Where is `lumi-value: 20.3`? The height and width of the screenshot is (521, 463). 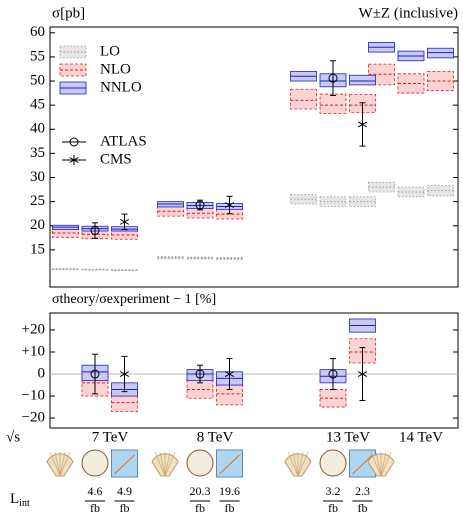 lumi-value: 20.3 is located at coordinates (200, 491).